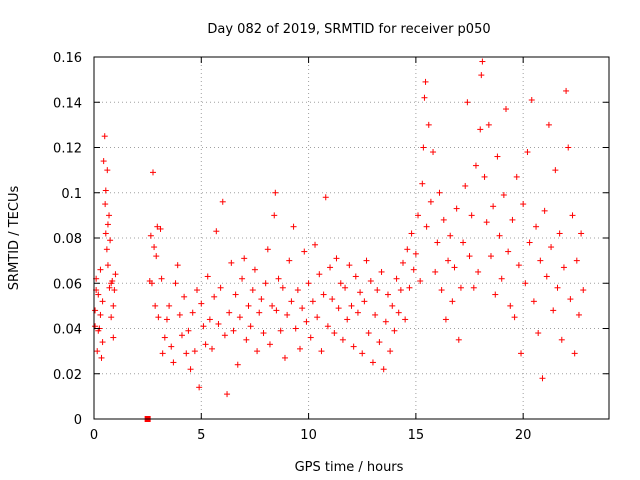  I want to click on y-tick-label: 0.02, so click(67, 375).